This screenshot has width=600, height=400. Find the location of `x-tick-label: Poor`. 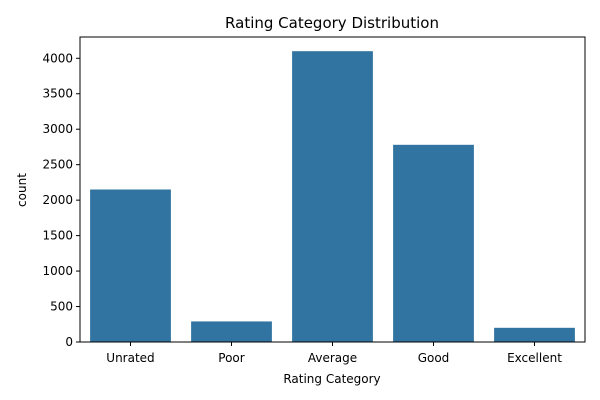

x-tick-label: Poor is located at coordinates (231, 358).